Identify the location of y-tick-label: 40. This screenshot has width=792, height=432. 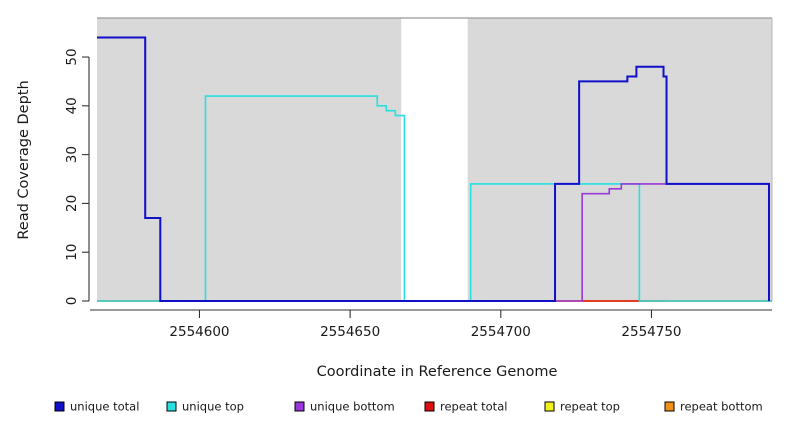
(72, 105).